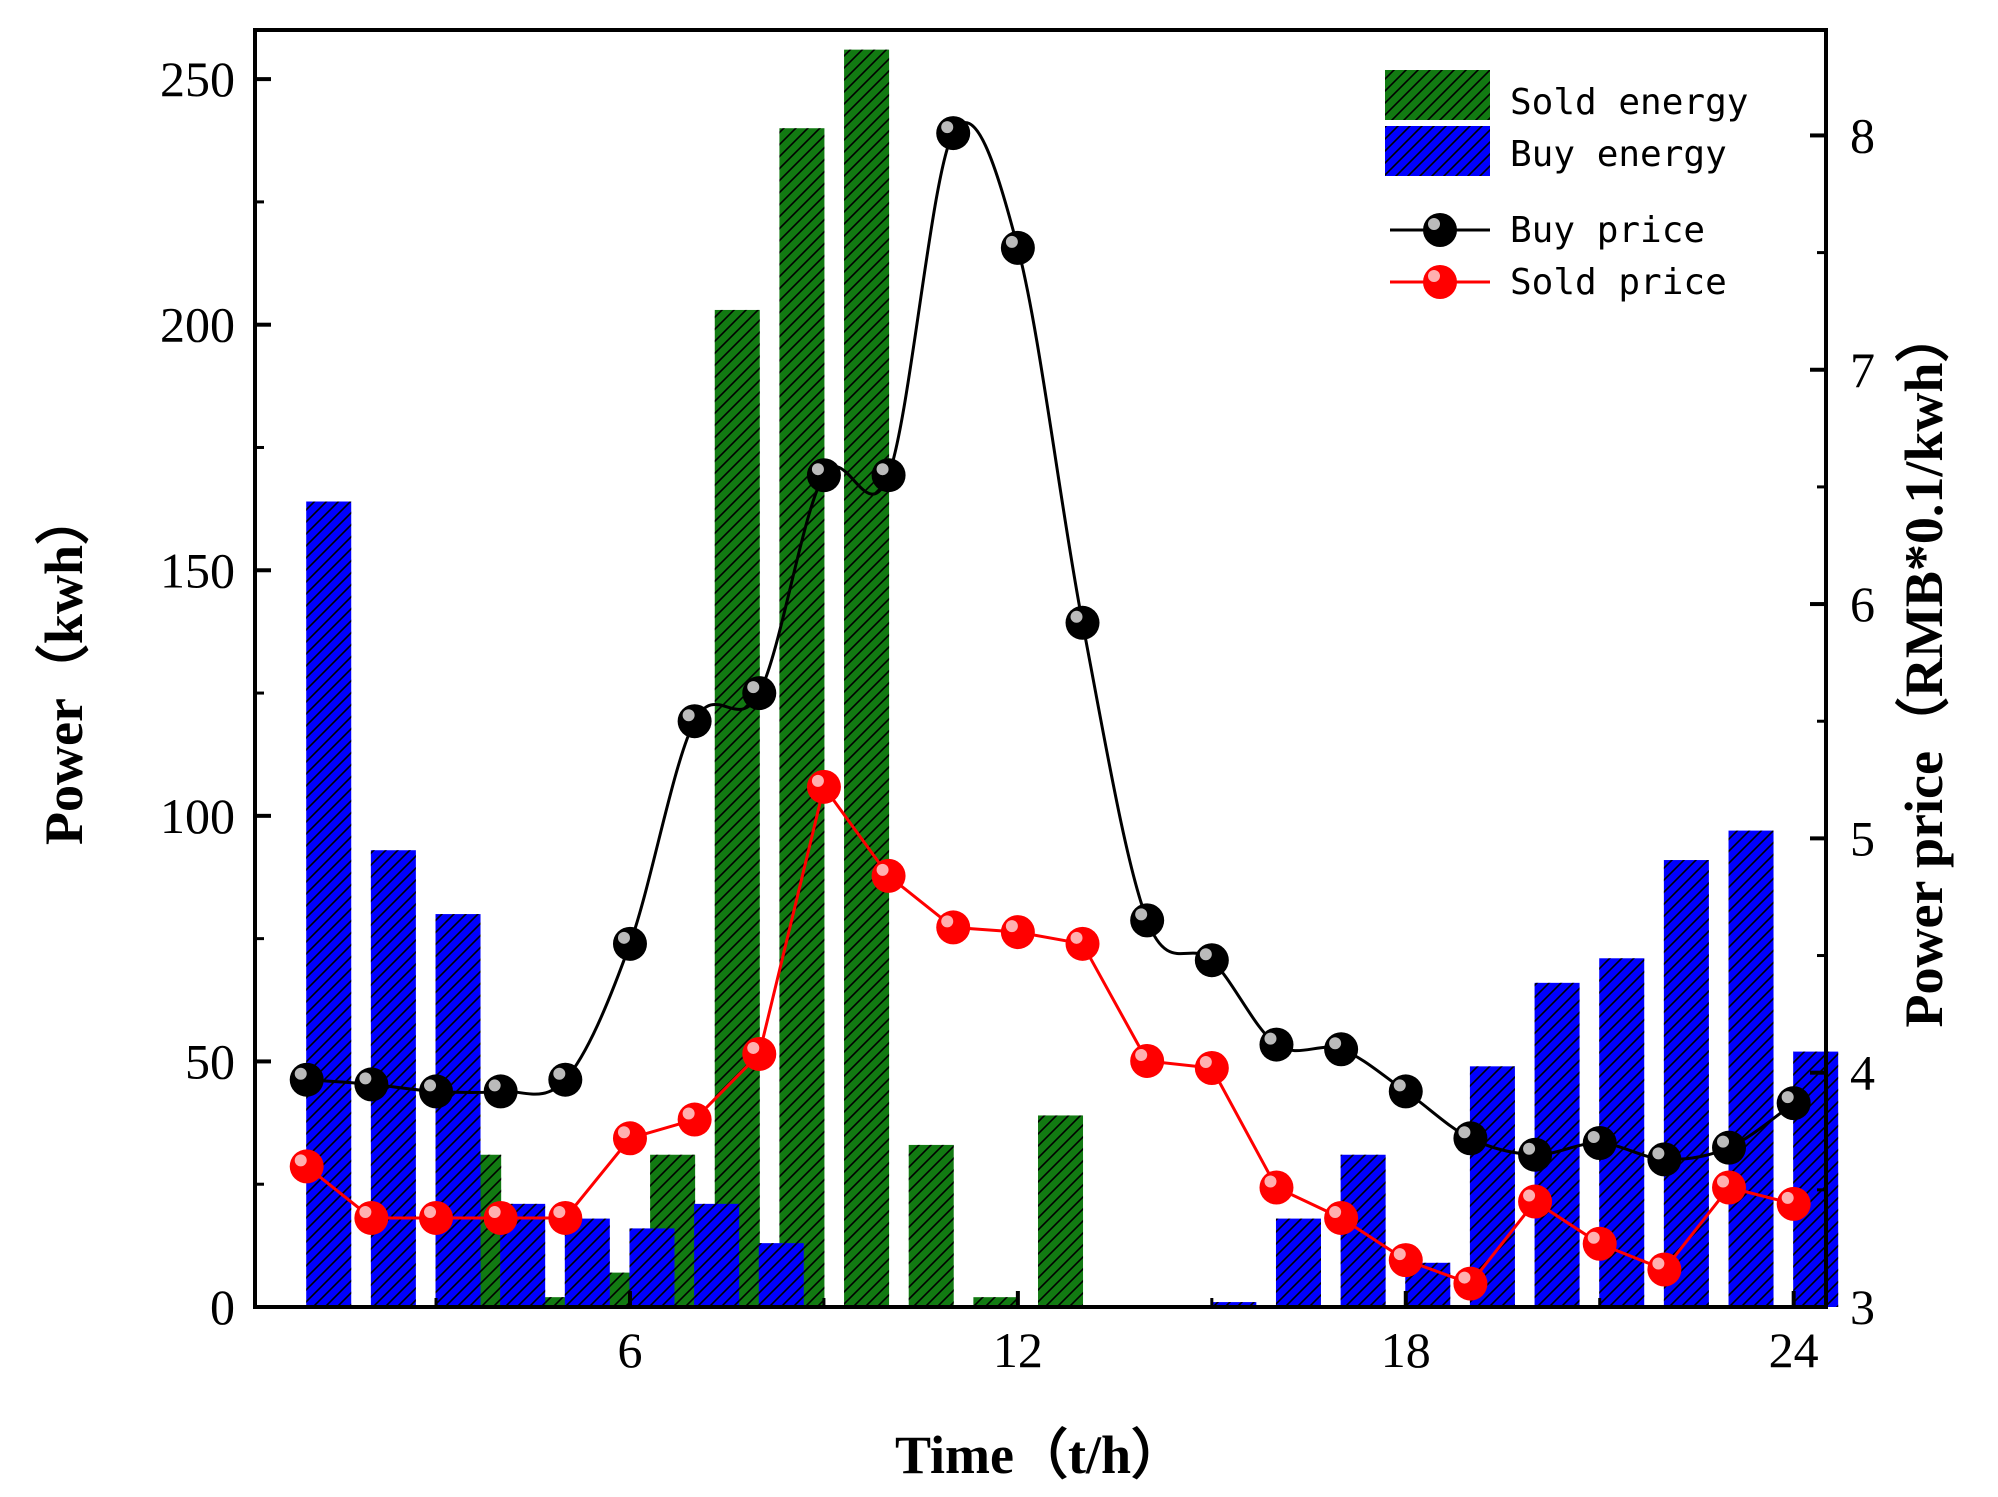 This screenshot has height=1497, width=1998. I want to click on legend-sold-price-label: Sold price, so click(1618, 282).